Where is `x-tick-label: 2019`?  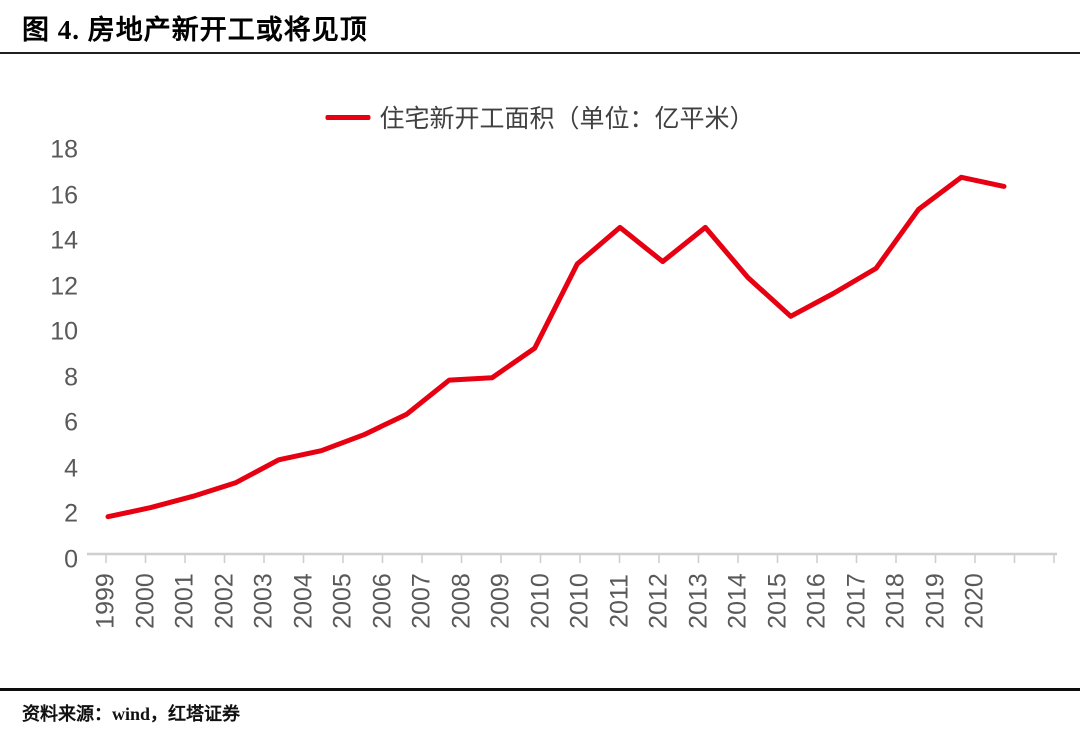 x-tick-label: 2019 is located at coordinates (935, 601).